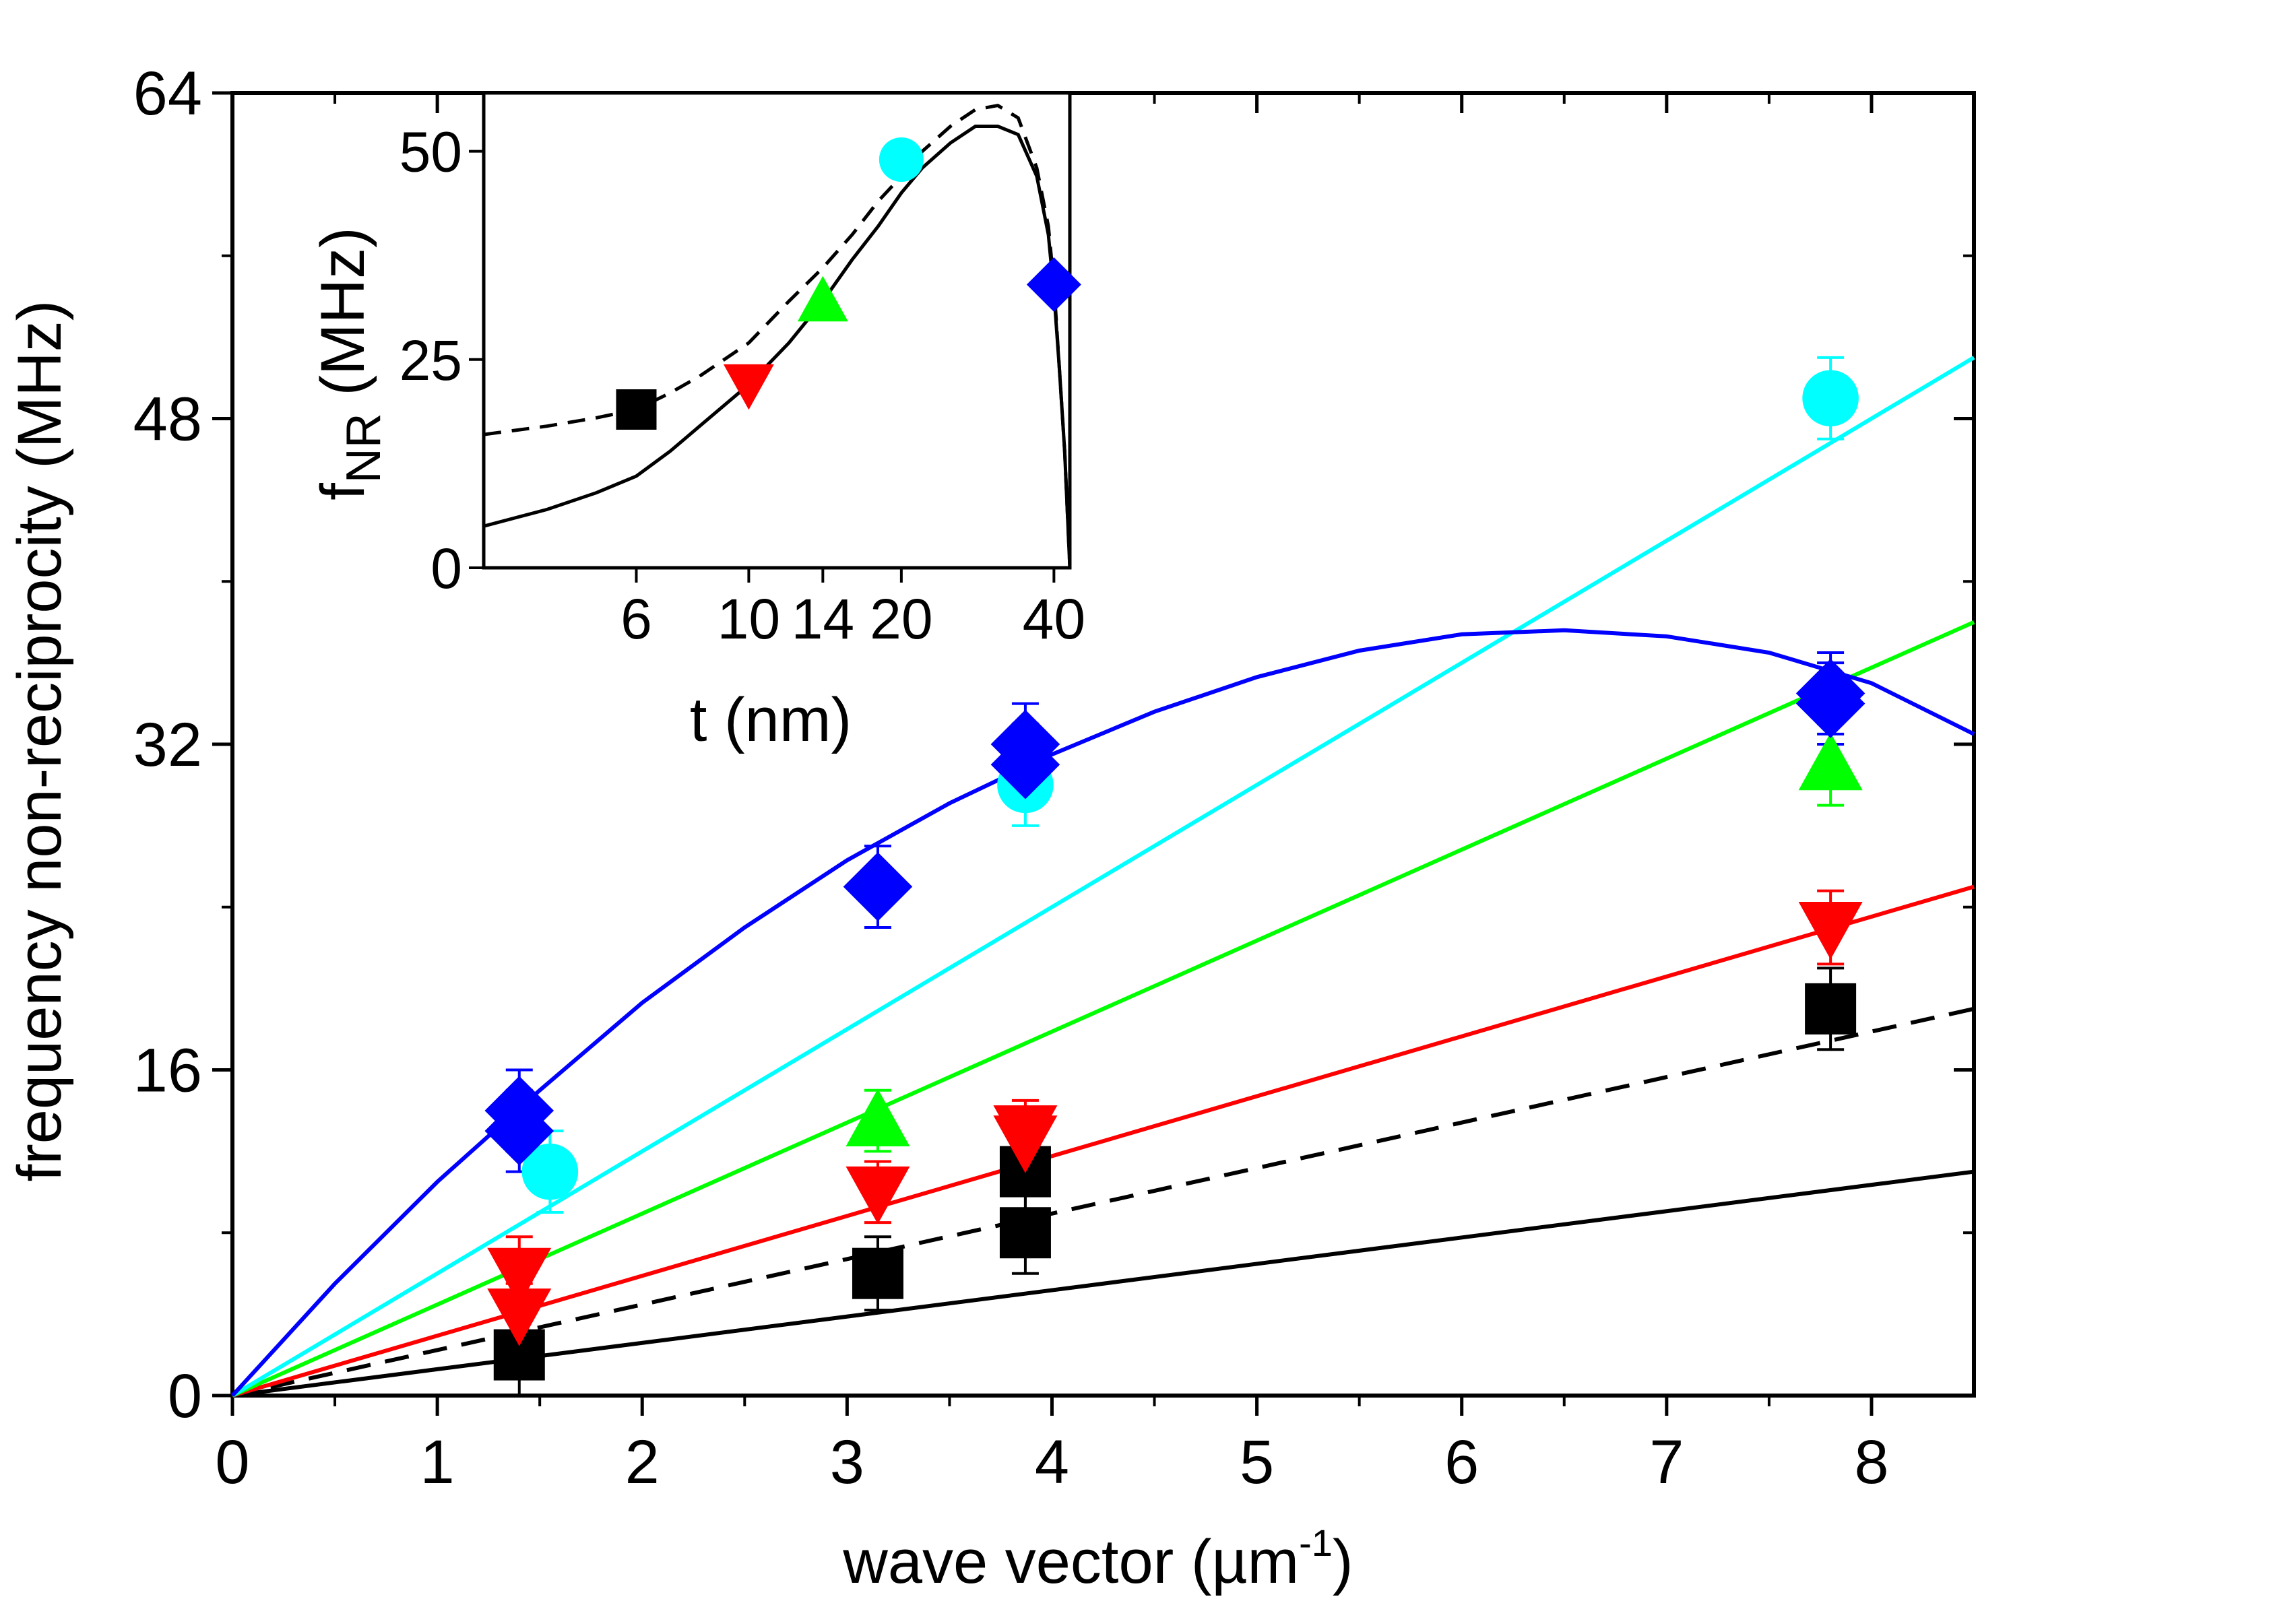 Image resolution: width=2296 pixels, height=1603 pixels. I want to click on inset-y-tick-label: 25, so click(431, 360).